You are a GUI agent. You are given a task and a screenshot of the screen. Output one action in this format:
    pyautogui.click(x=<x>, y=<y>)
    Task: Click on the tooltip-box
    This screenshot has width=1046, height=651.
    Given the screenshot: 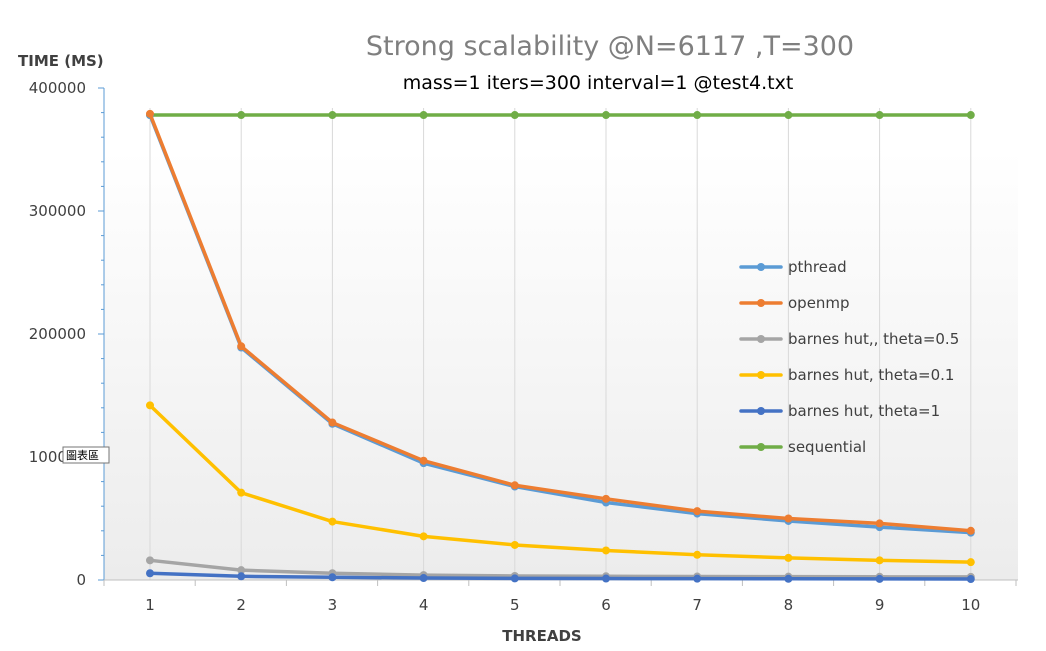 What is the action you would take?
    pyautogui.click(x=86, y=455)
    